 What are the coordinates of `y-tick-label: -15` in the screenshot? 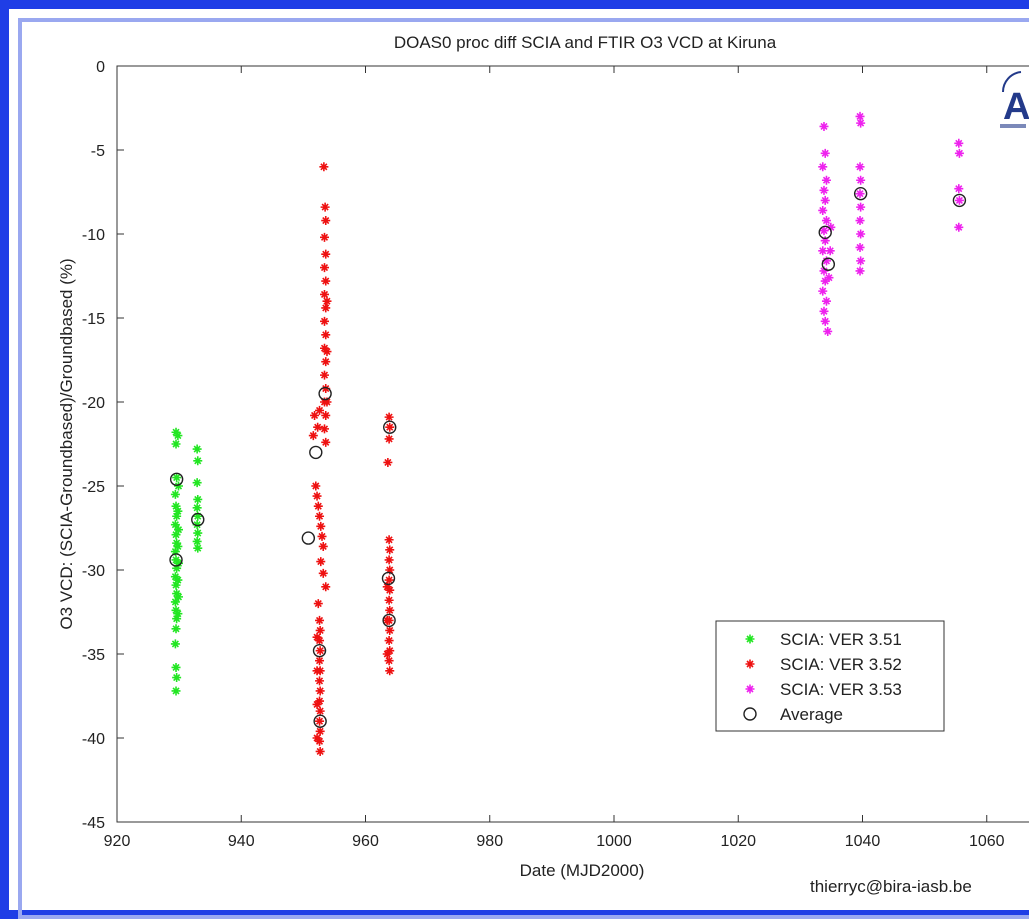 It's located at (93, 319).